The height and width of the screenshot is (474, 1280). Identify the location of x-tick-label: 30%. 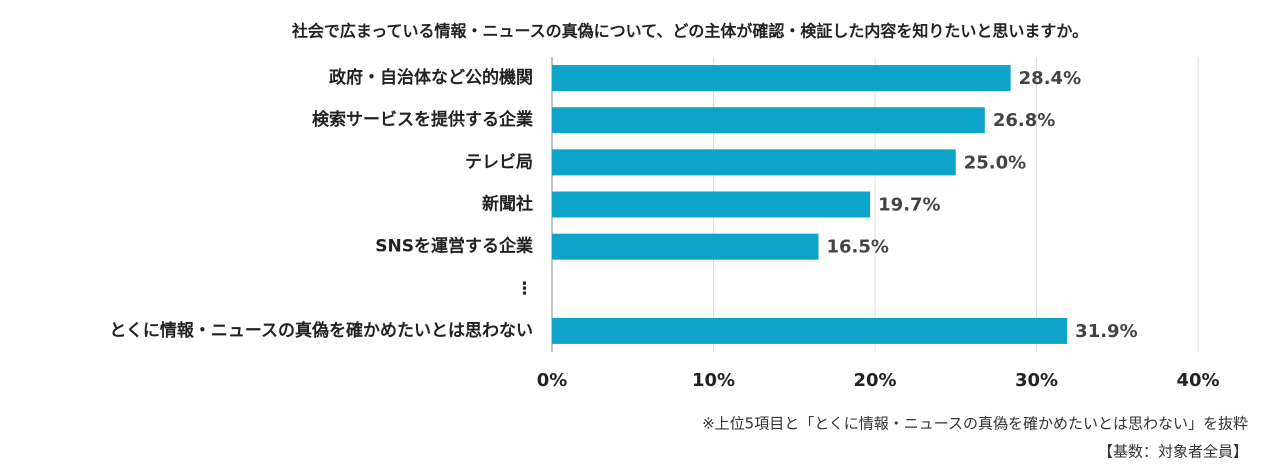
(1036, 380).